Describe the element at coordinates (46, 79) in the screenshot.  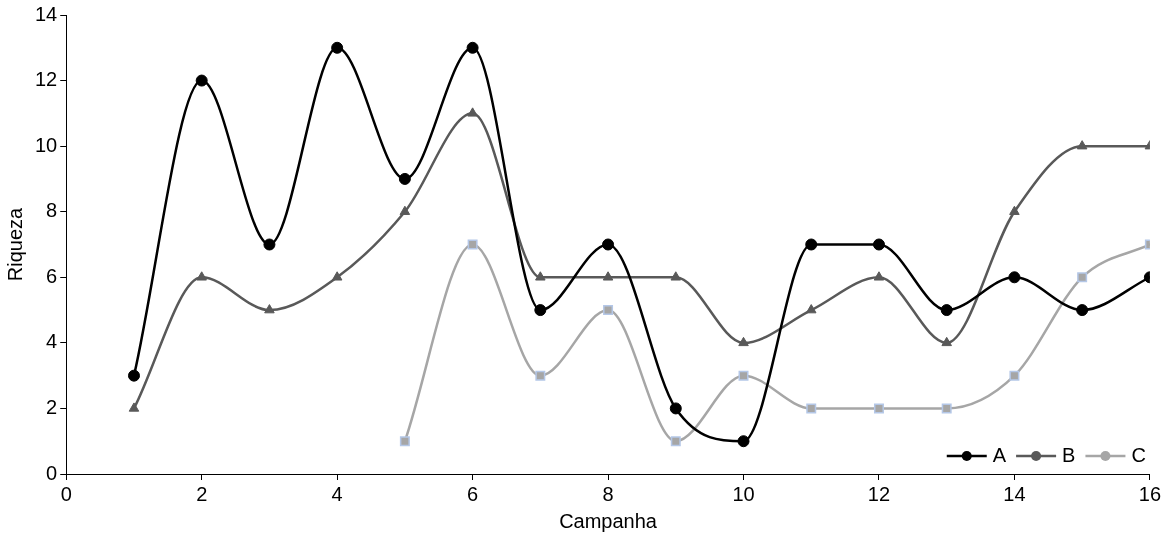
I see `y-tick-label: 12` at that location.